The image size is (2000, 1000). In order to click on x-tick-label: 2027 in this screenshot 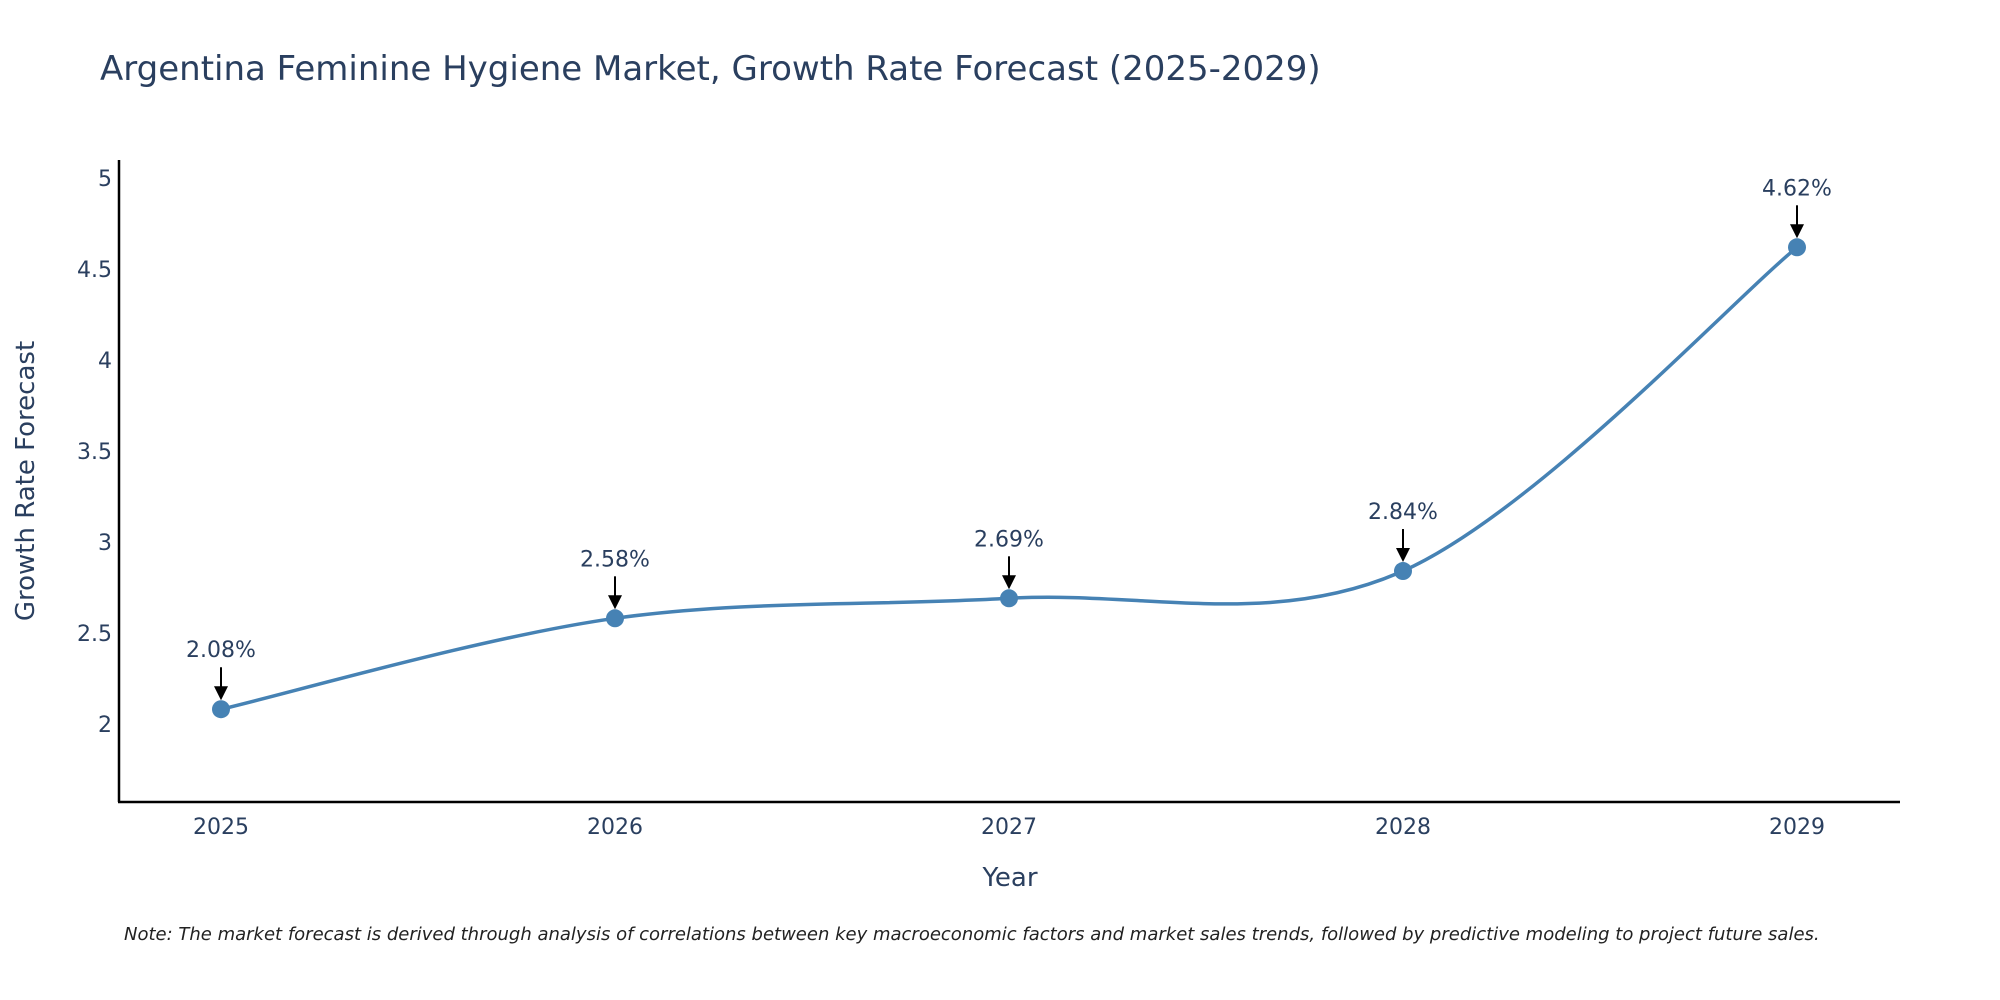, I will do `click(1009, 827)`.